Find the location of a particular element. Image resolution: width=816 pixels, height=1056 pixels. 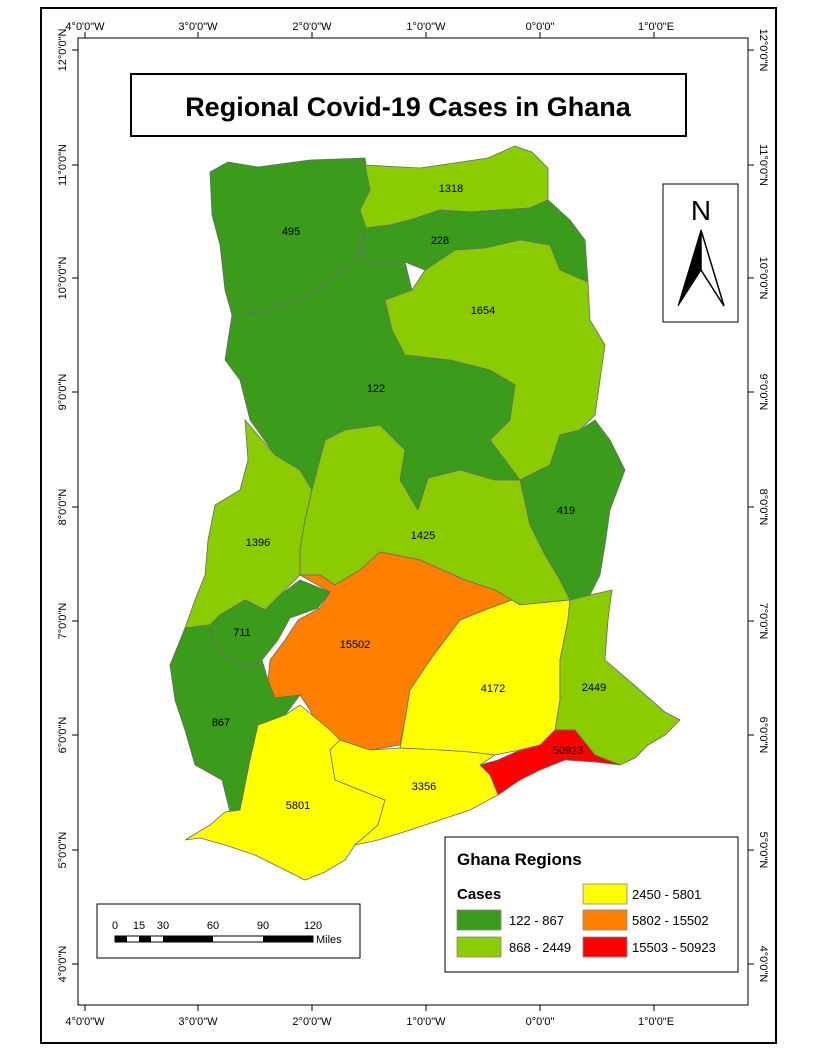

lat-label-left: 4°0'0"N is located at coordinates (63, 964).